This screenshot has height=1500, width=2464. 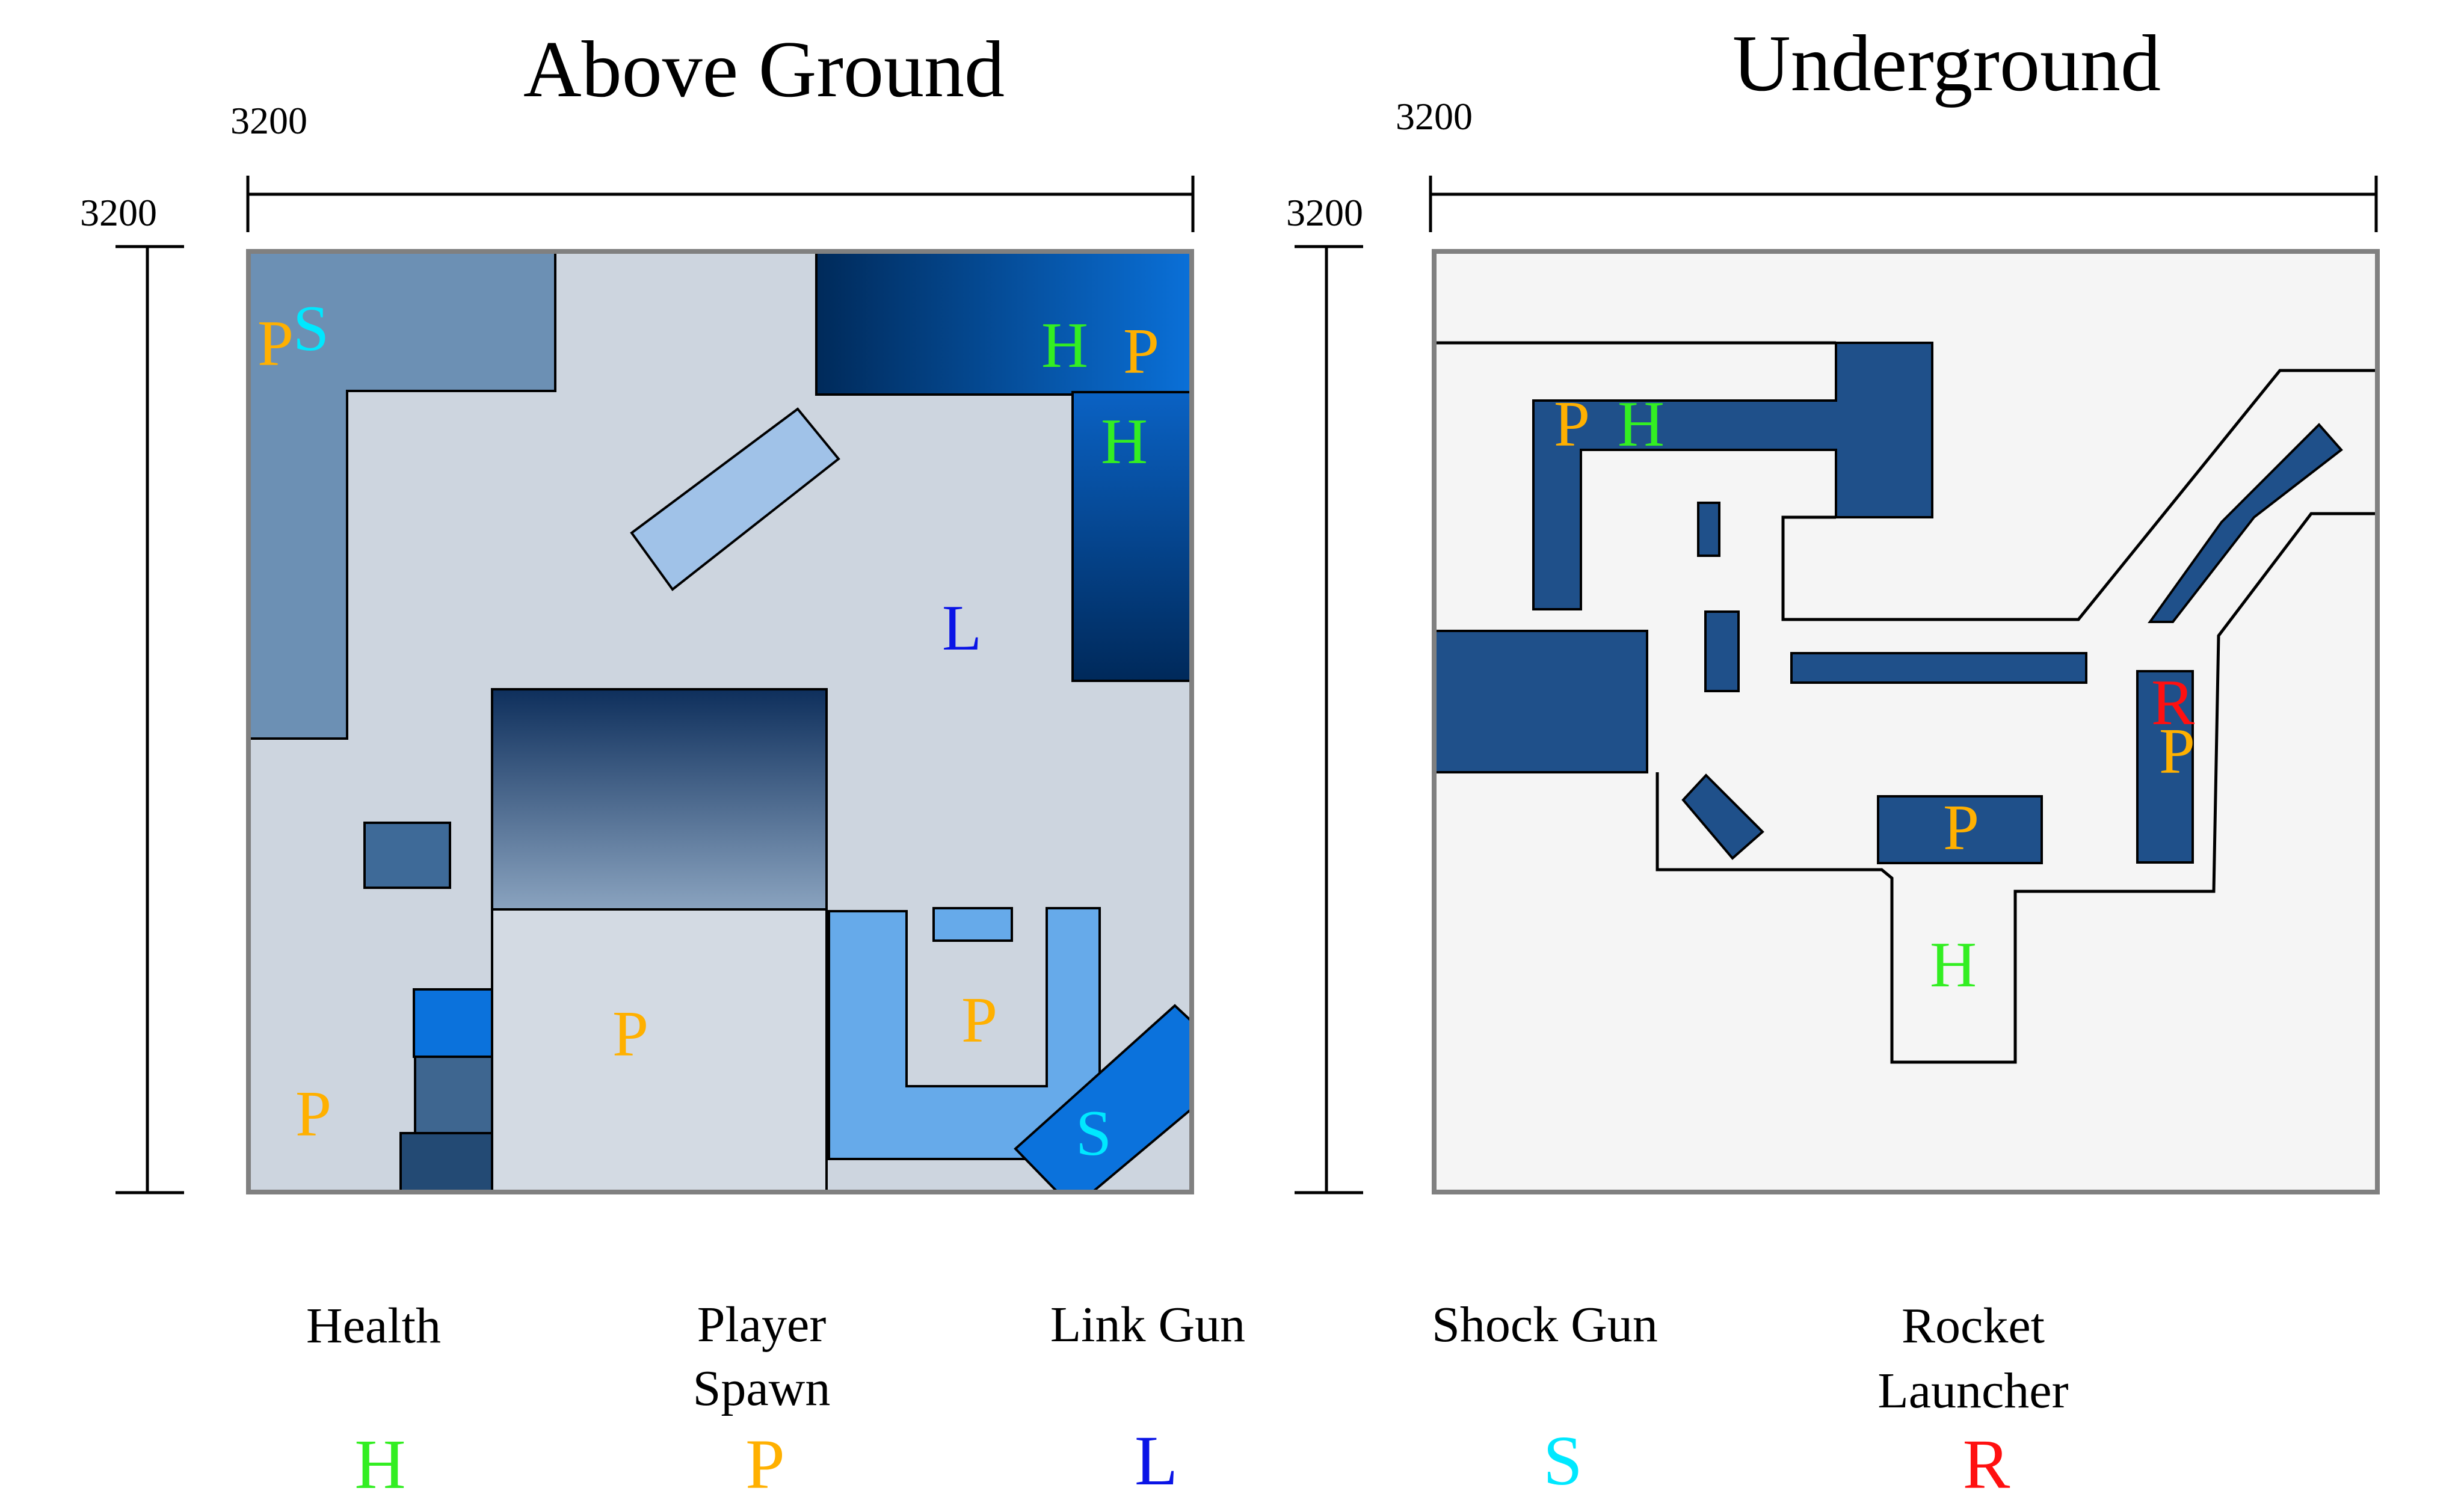 I want to click on under-rocket-block, so click(x=2165, y=767).